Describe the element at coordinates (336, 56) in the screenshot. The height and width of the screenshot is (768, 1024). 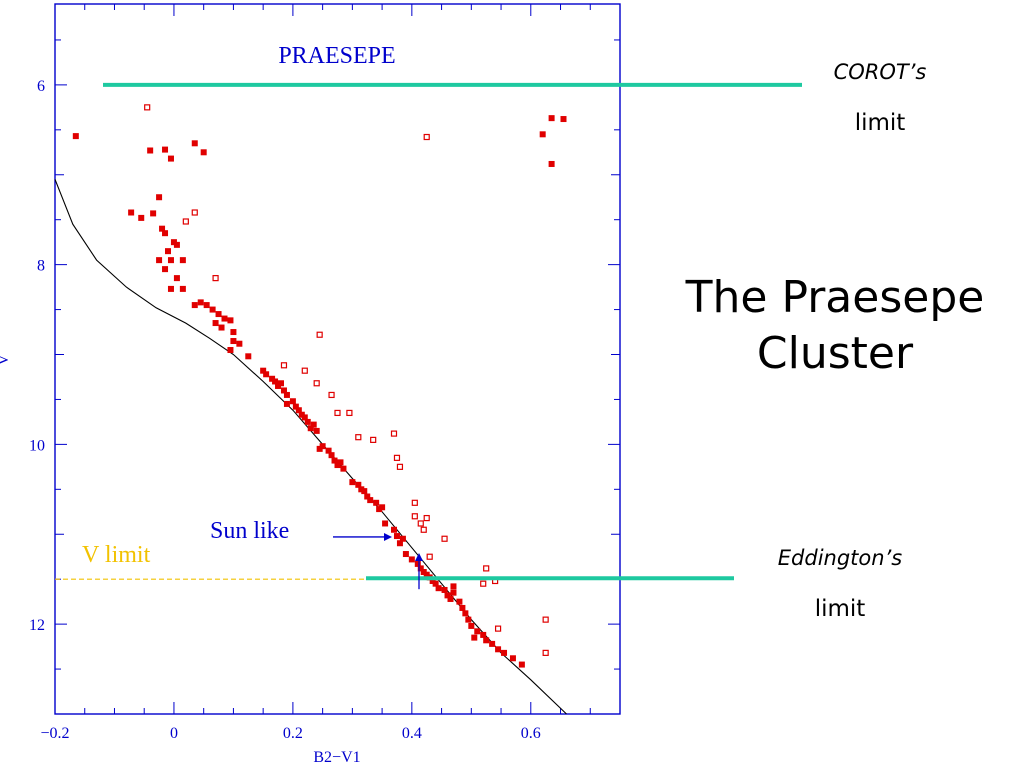
I see `chart-title: PRAESEPE` at that location.